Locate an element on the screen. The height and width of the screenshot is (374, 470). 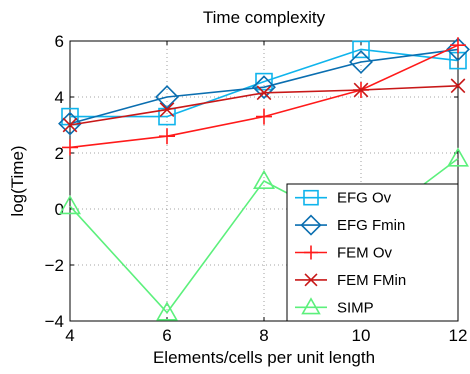
legend-label: EFG Ov is located at coordinates (364, 198).